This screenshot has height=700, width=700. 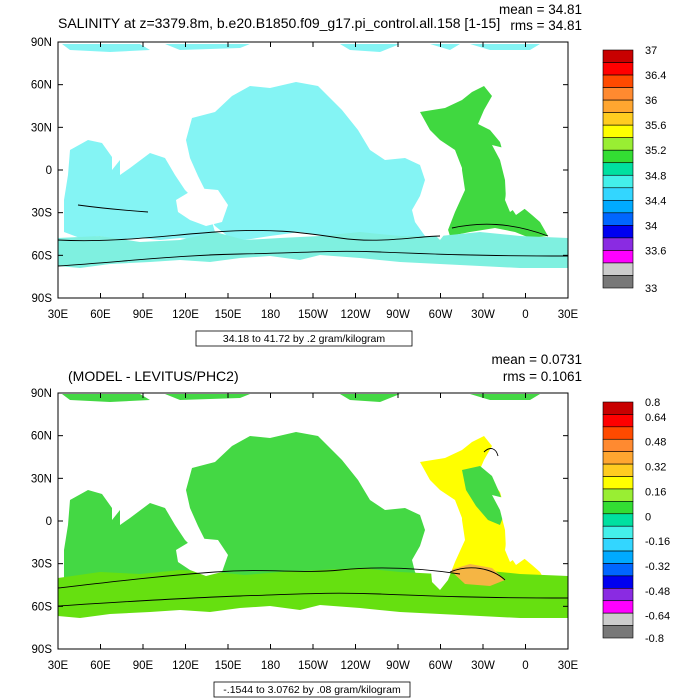 What do you see at coordinates (398, 666) in the screenshot?
I see `bottom-x-tick-label: 90W` at bounding box center [398, 666].